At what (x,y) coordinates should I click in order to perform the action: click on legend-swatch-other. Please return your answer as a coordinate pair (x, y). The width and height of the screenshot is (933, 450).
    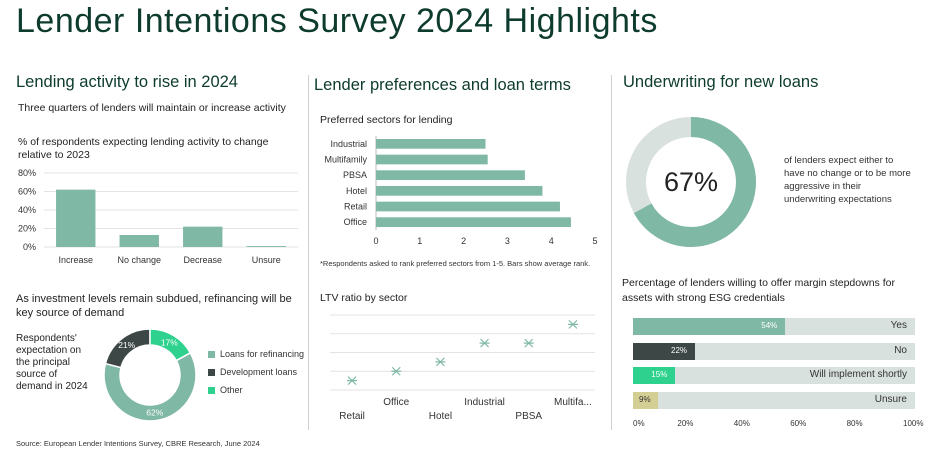
    Looking at the image, I should click on (211, 390).